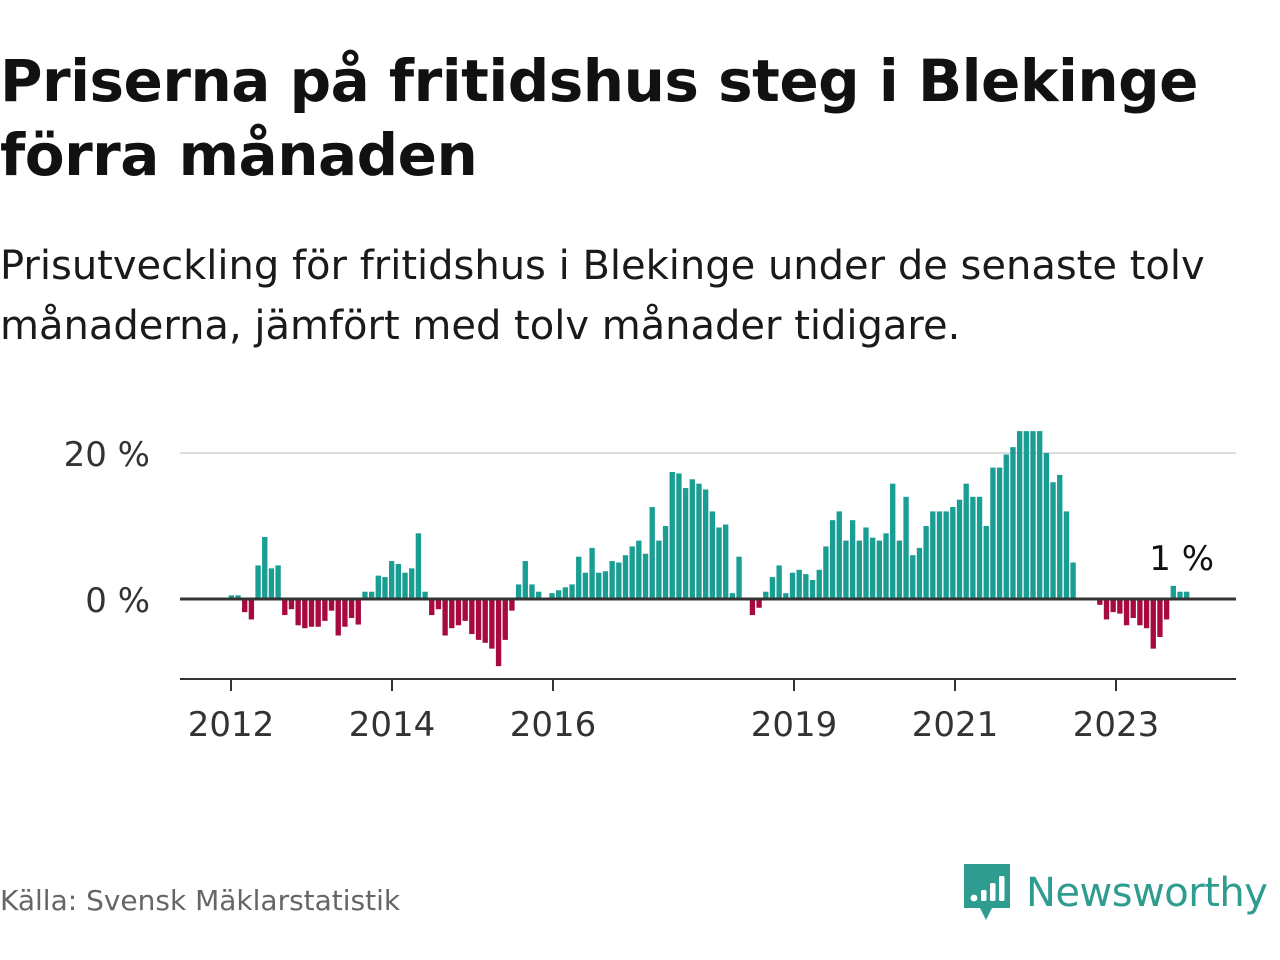 This screenshot has width=1280, height=960. I want to click on newsworthy-logo-icon, so click(987, 892).